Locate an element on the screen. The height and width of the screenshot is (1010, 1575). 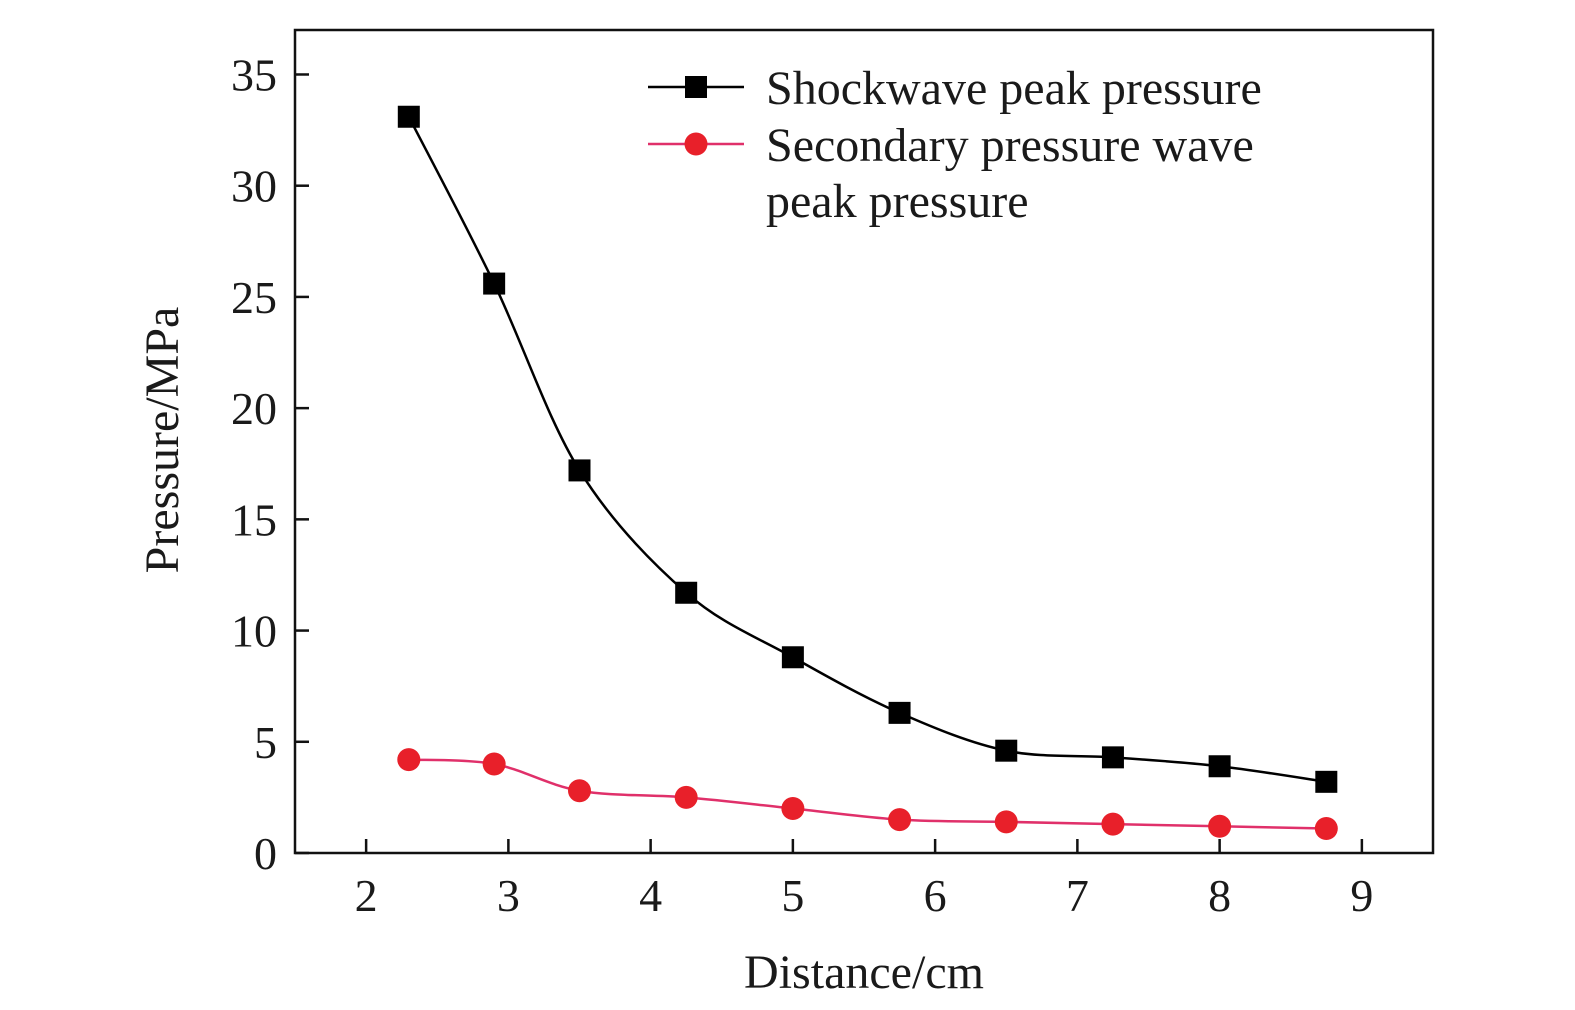
y-tick-label: 35 is located at coordinates (254, 74).